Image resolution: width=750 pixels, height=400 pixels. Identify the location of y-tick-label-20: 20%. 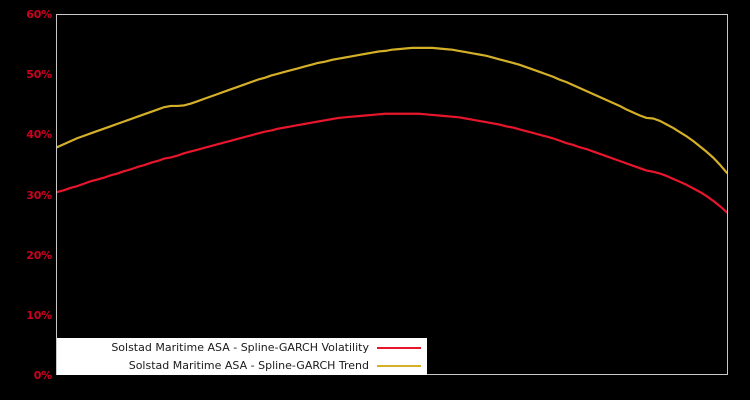
(39, 255).